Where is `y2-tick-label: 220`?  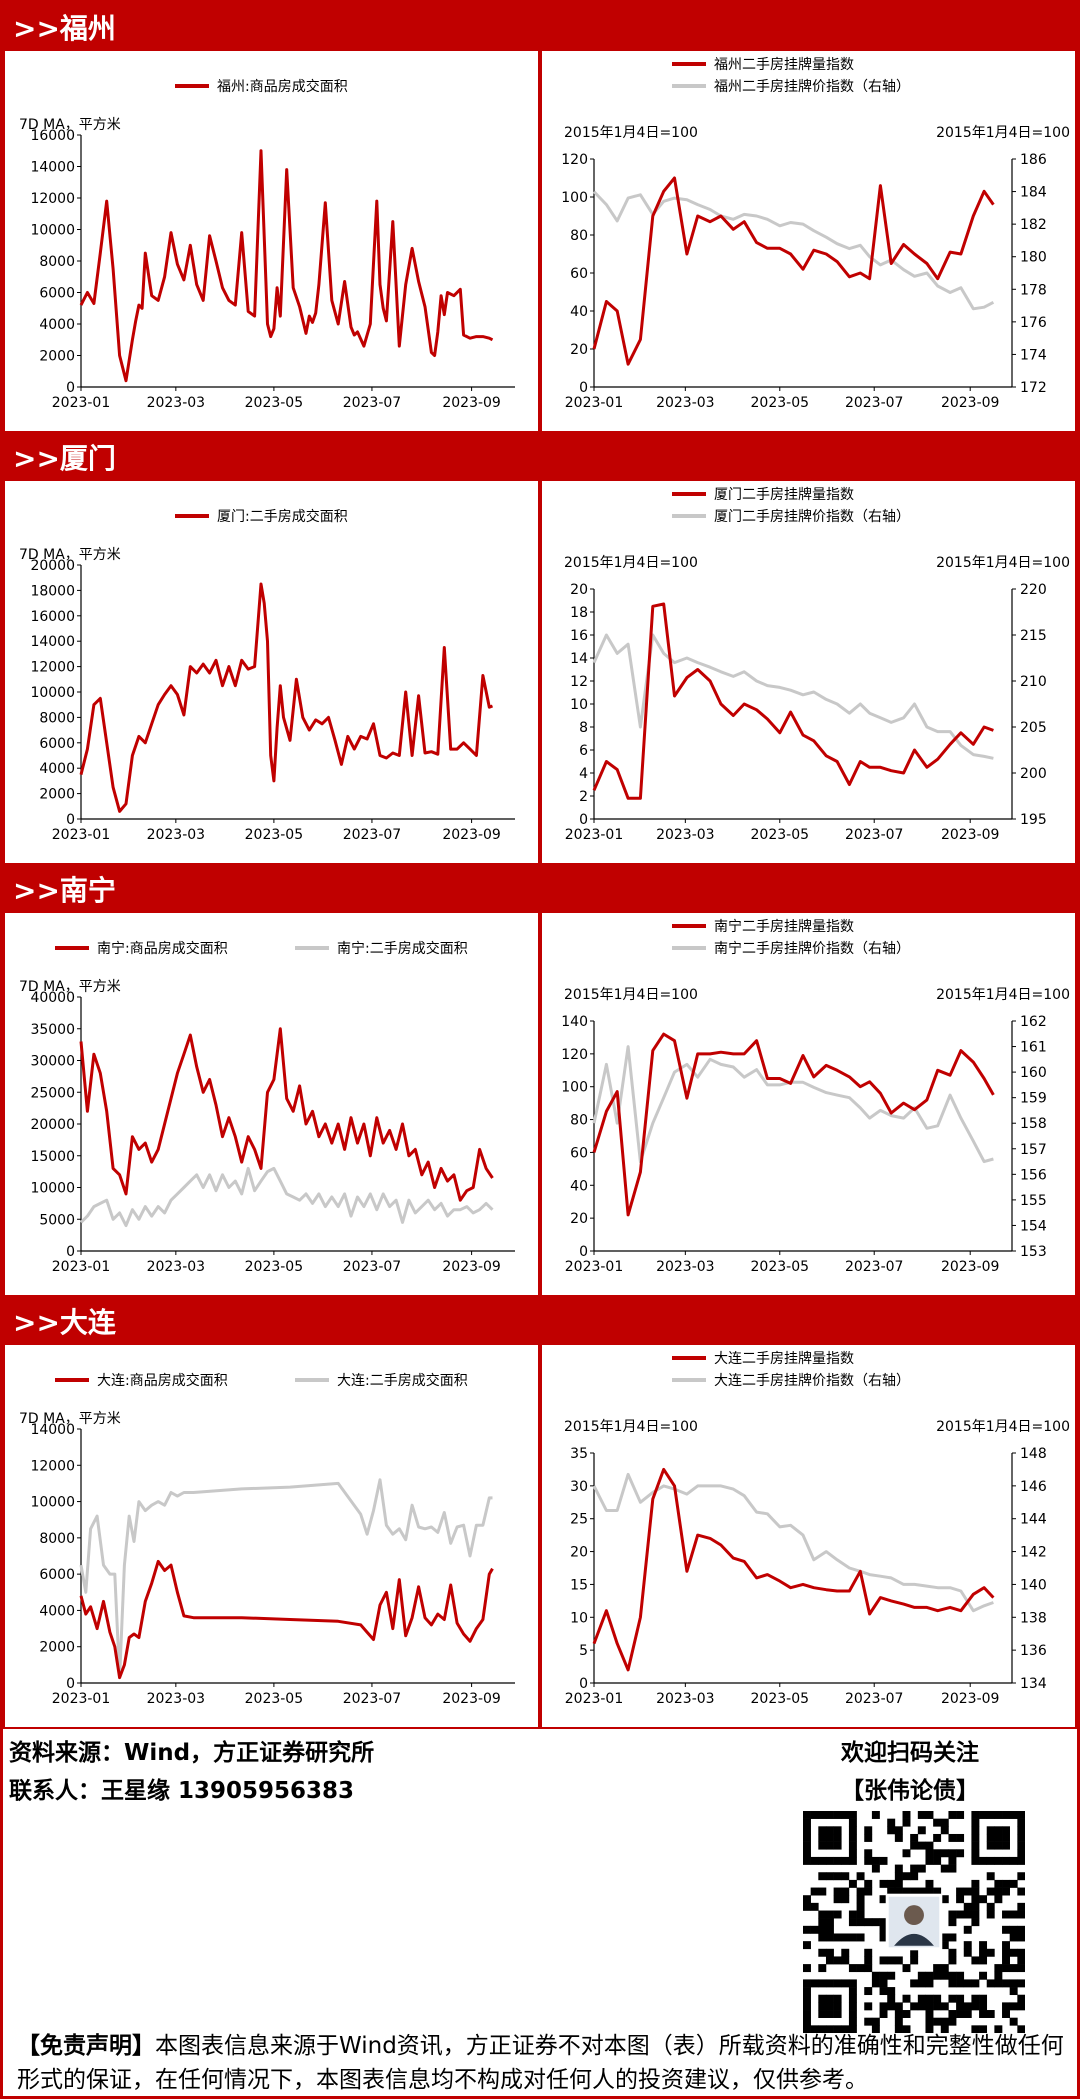 y2-tick-label: 220 is located at coordinates (1033, 590).